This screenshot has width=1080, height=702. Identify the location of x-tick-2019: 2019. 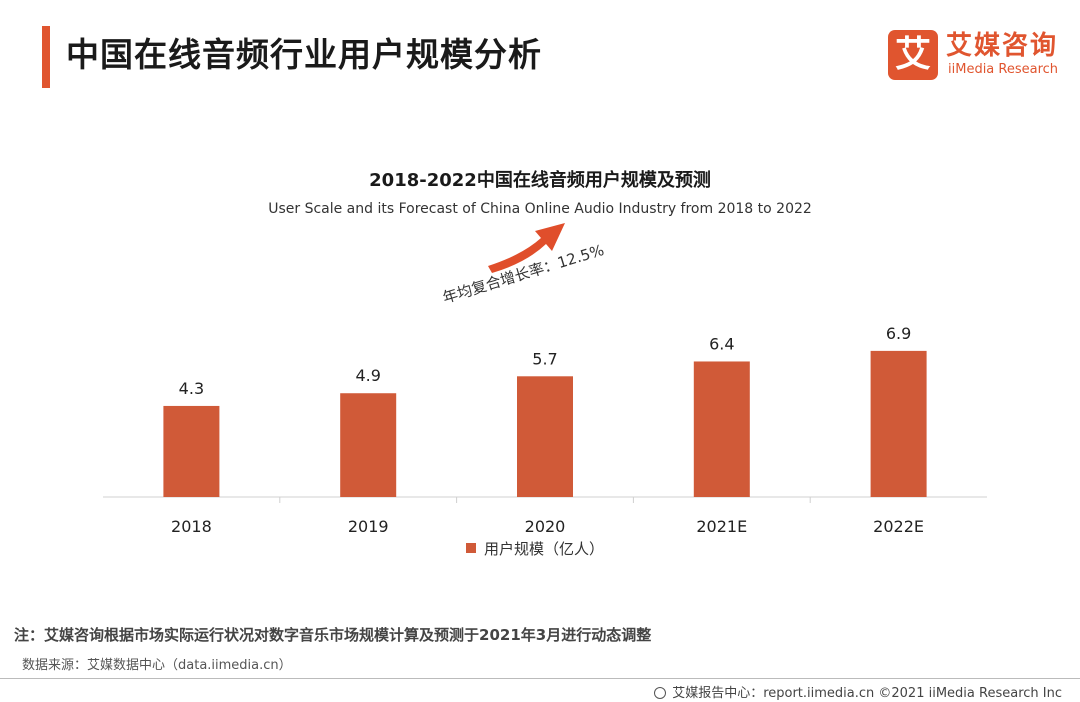
(368, 526).